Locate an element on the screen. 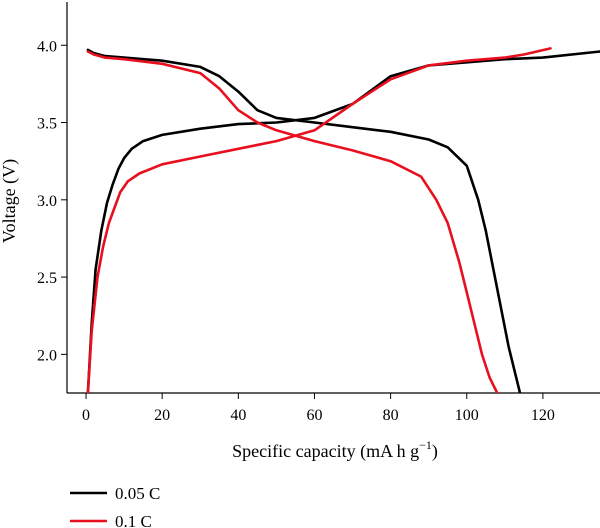  y-tick-label: 2.0 is located at coordinates (47, 355).